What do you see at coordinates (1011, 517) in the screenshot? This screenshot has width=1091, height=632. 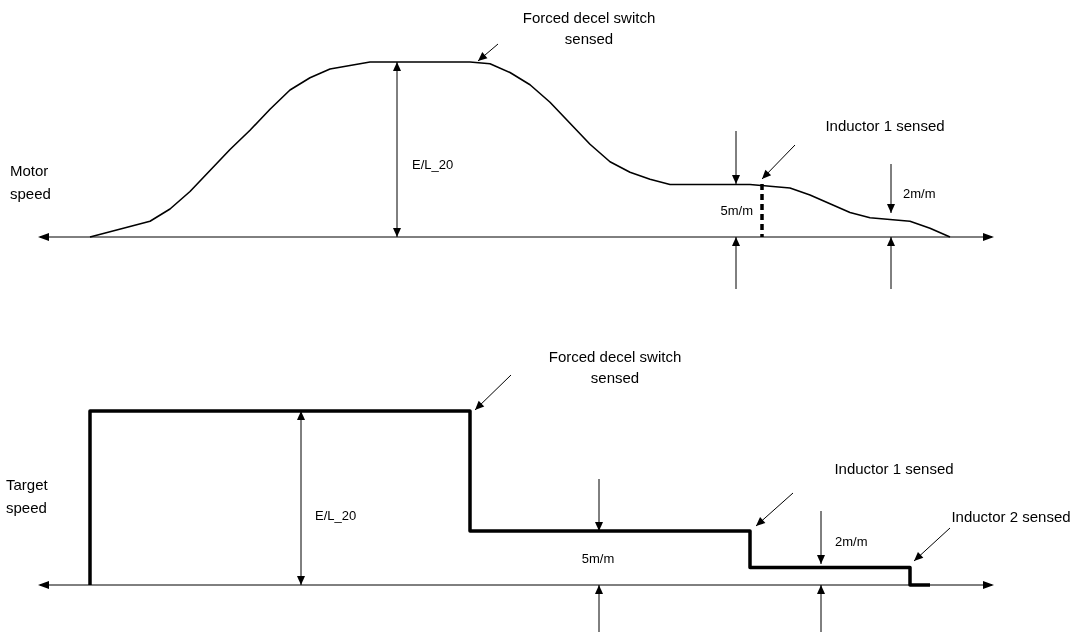 I see `annotation: Inductor 2 sensed` at bounding box center [1011, 517].